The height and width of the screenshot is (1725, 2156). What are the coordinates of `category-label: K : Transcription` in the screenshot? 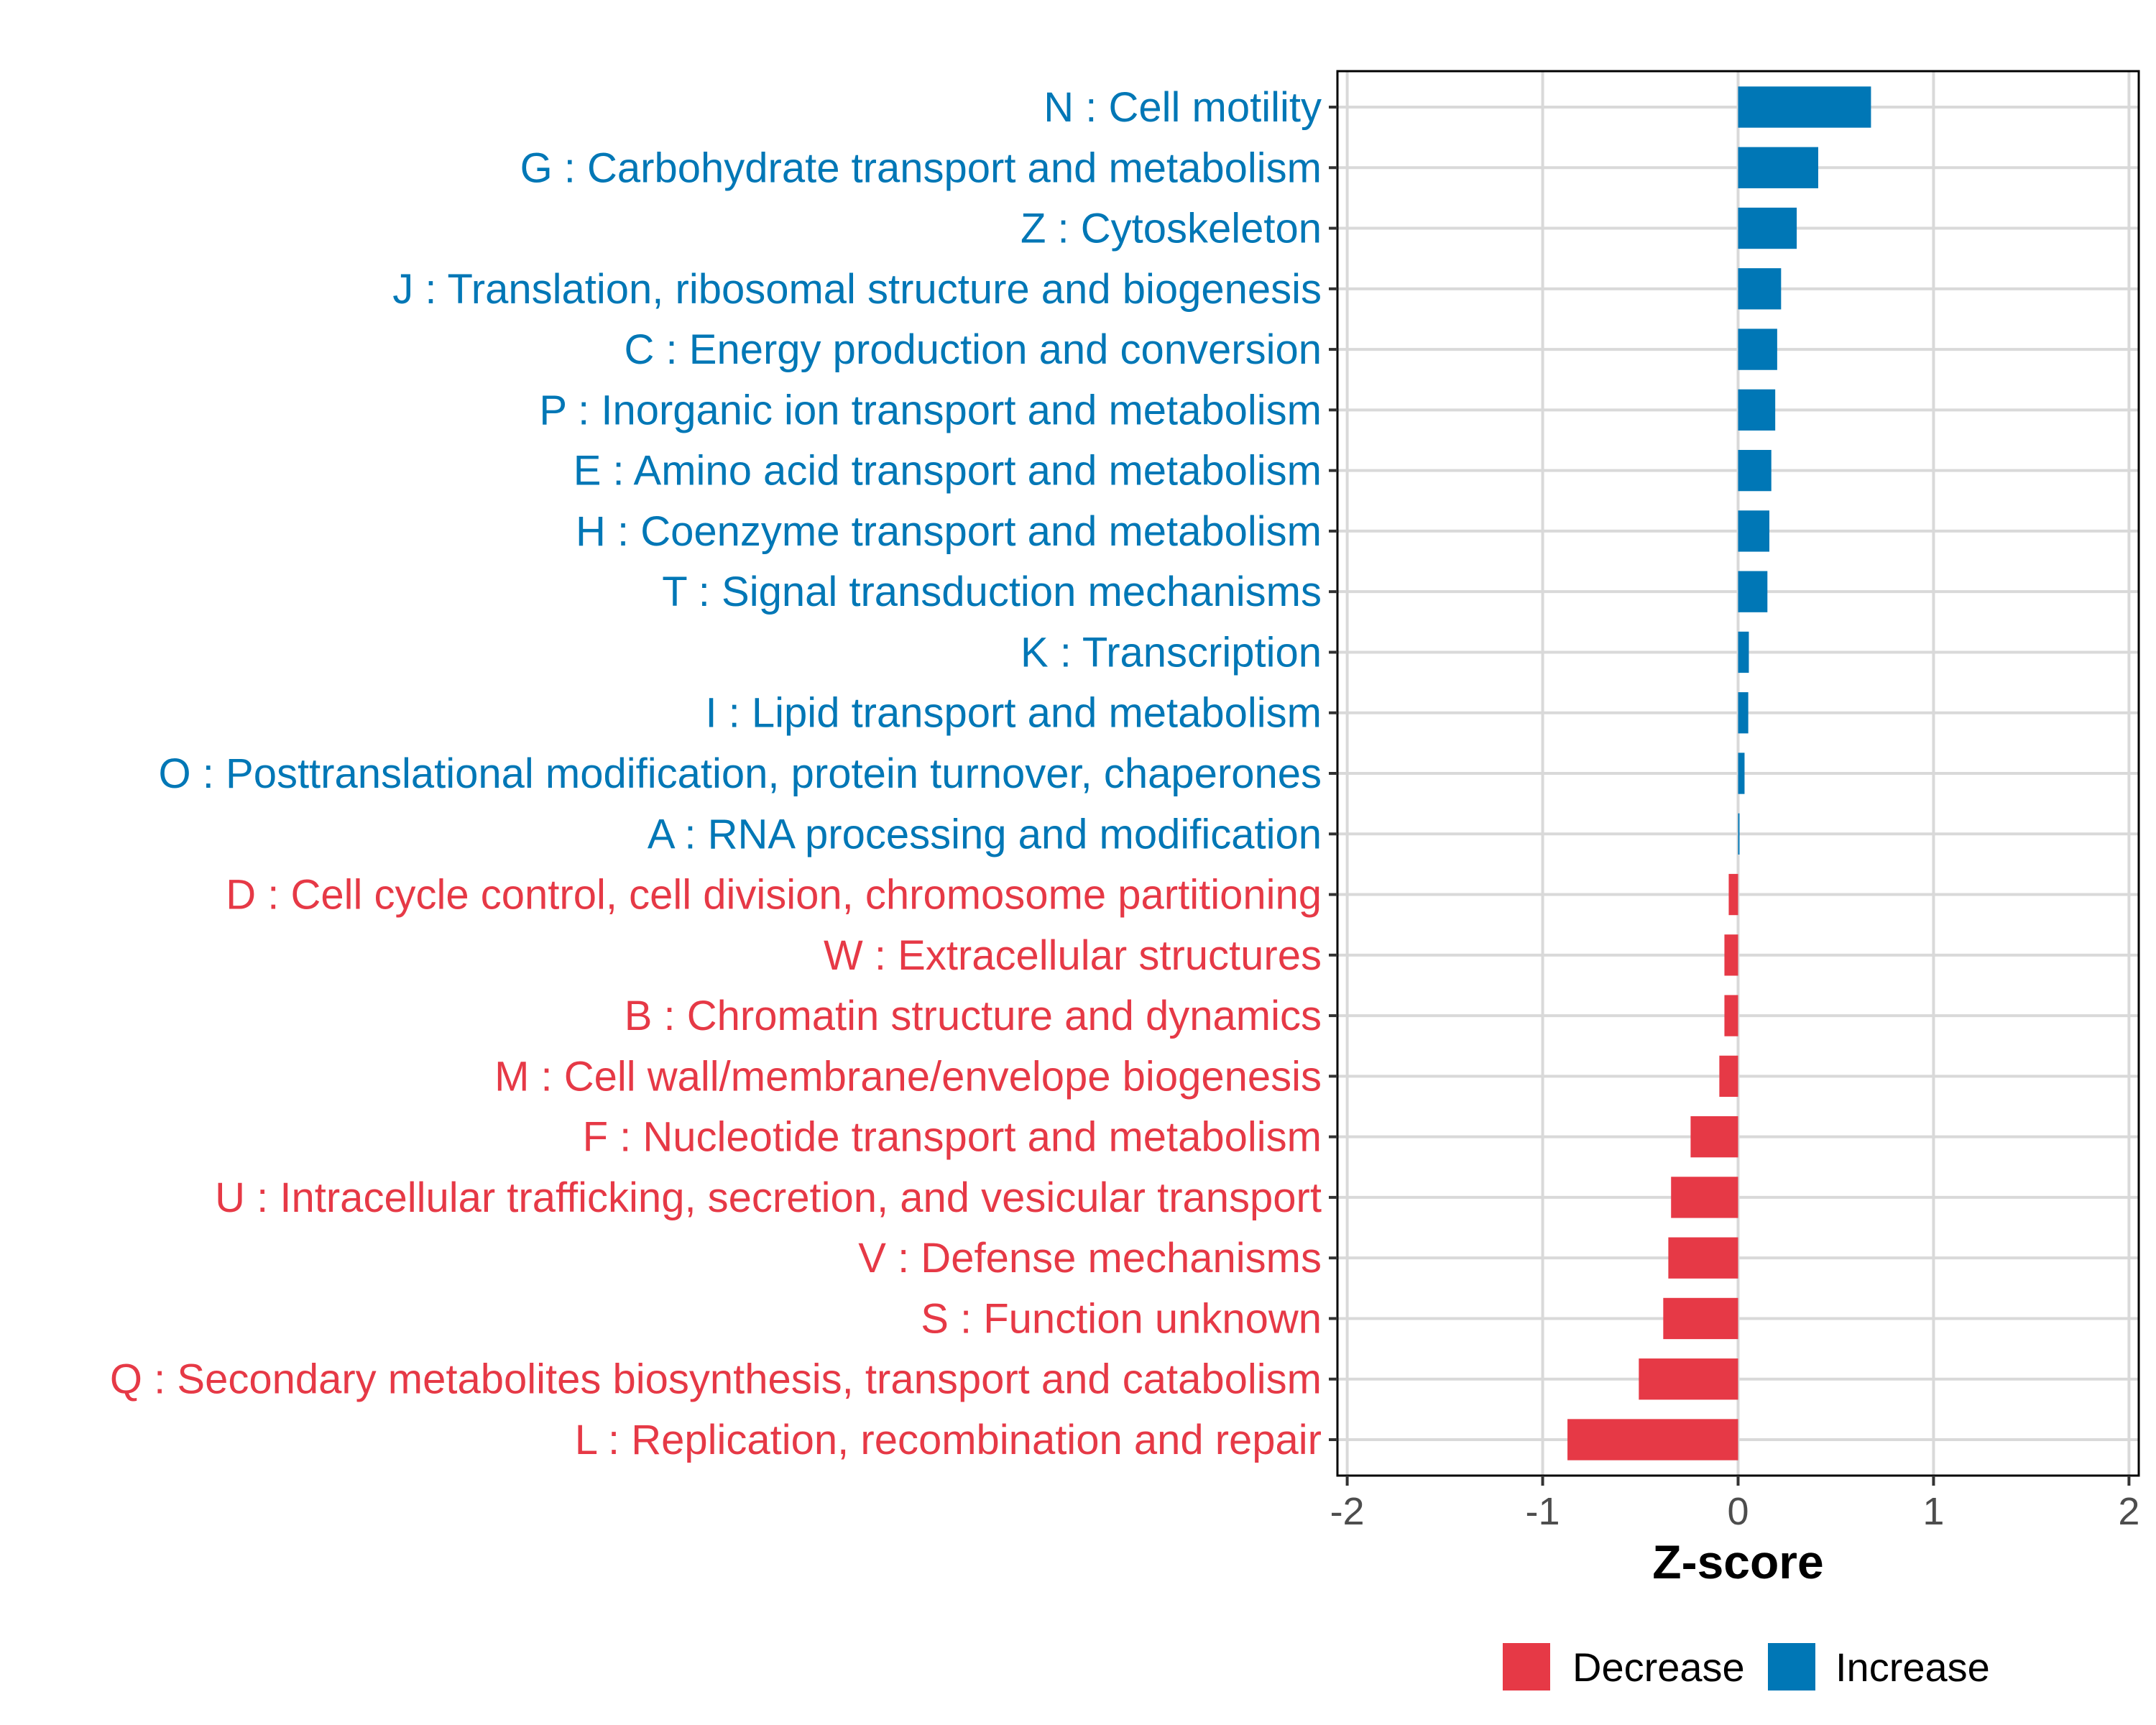 It's located at (1171, 652).